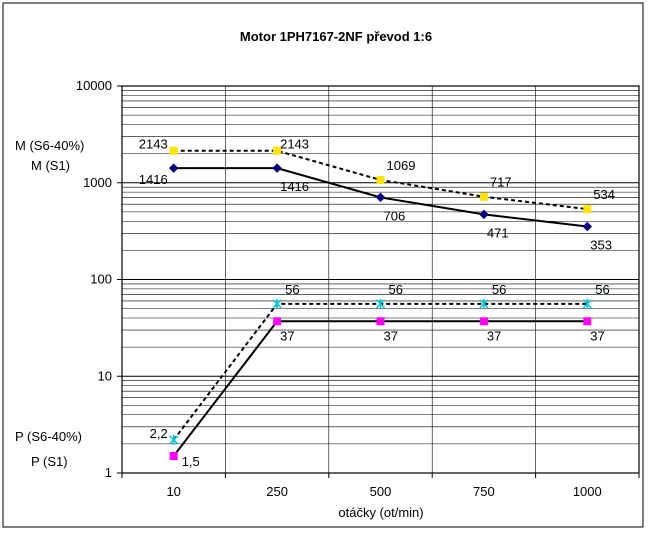 This screenshot has width=648, height=533. I want to click on data-label: 1,5, so click(191, 461).